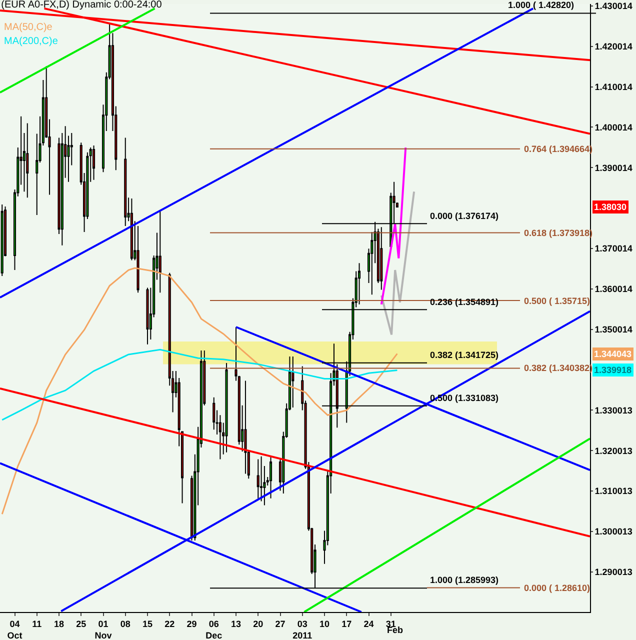  I want to click on text: MA(50,C)e, so click(28, 27).